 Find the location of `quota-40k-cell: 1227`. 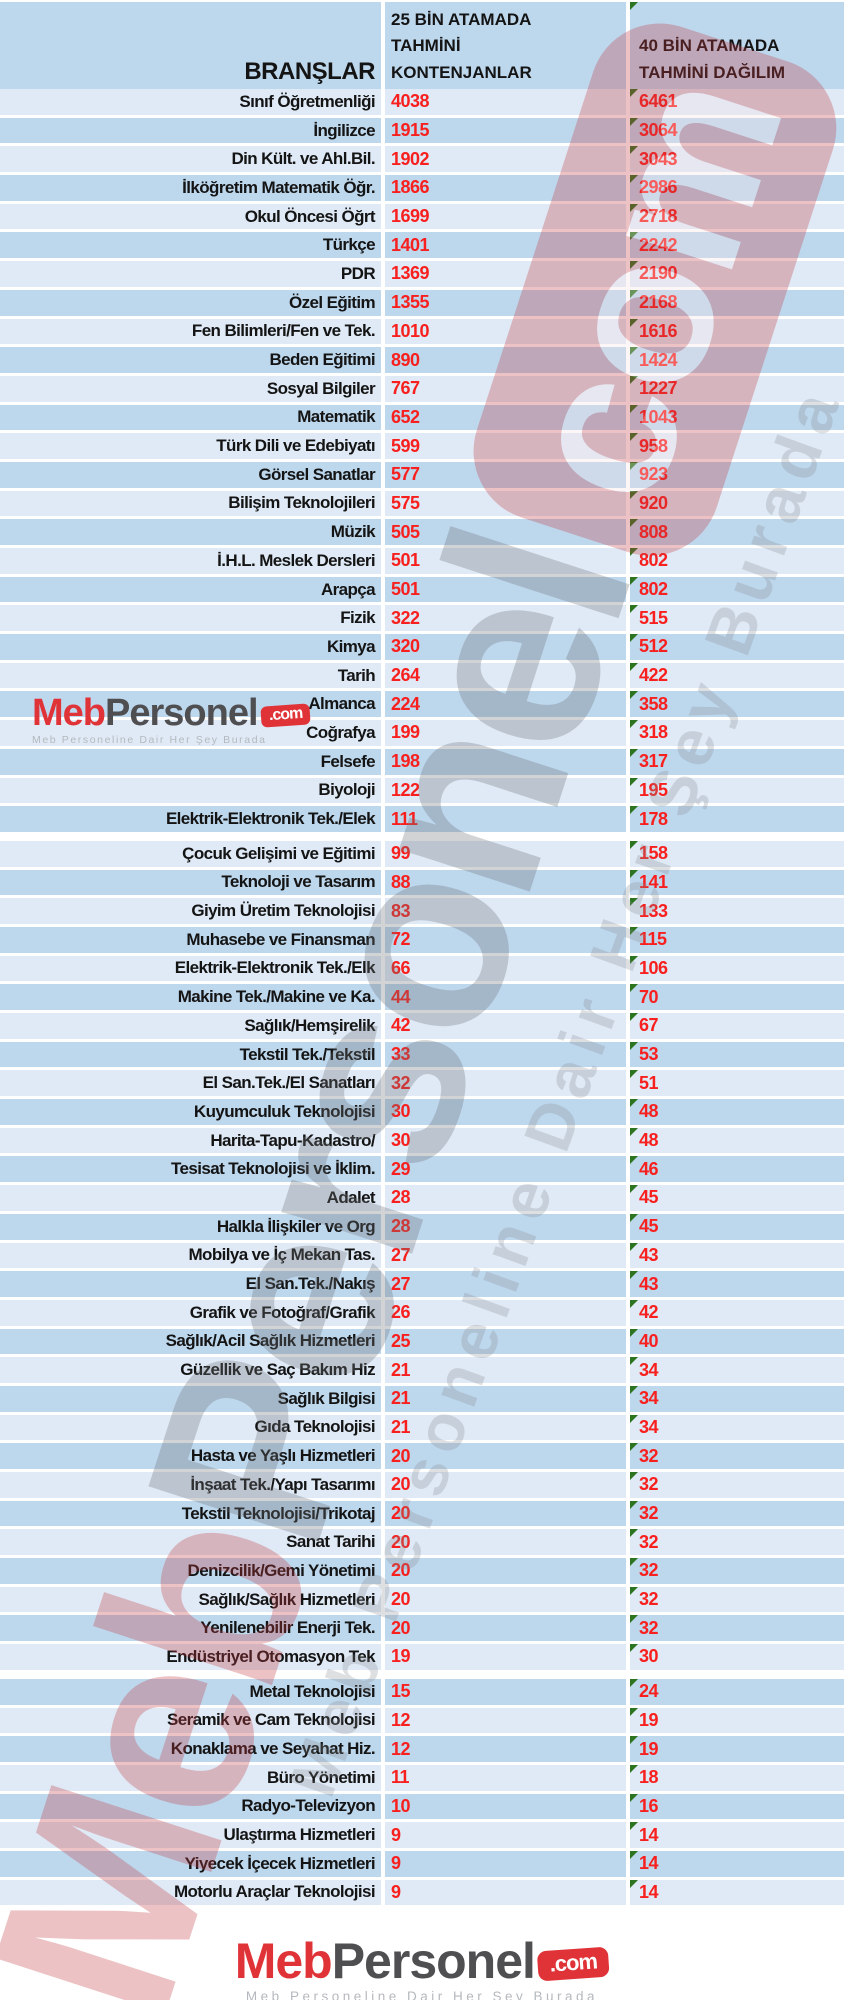

quota-40k-cell: 1227 is located at coordinates (737, 388).